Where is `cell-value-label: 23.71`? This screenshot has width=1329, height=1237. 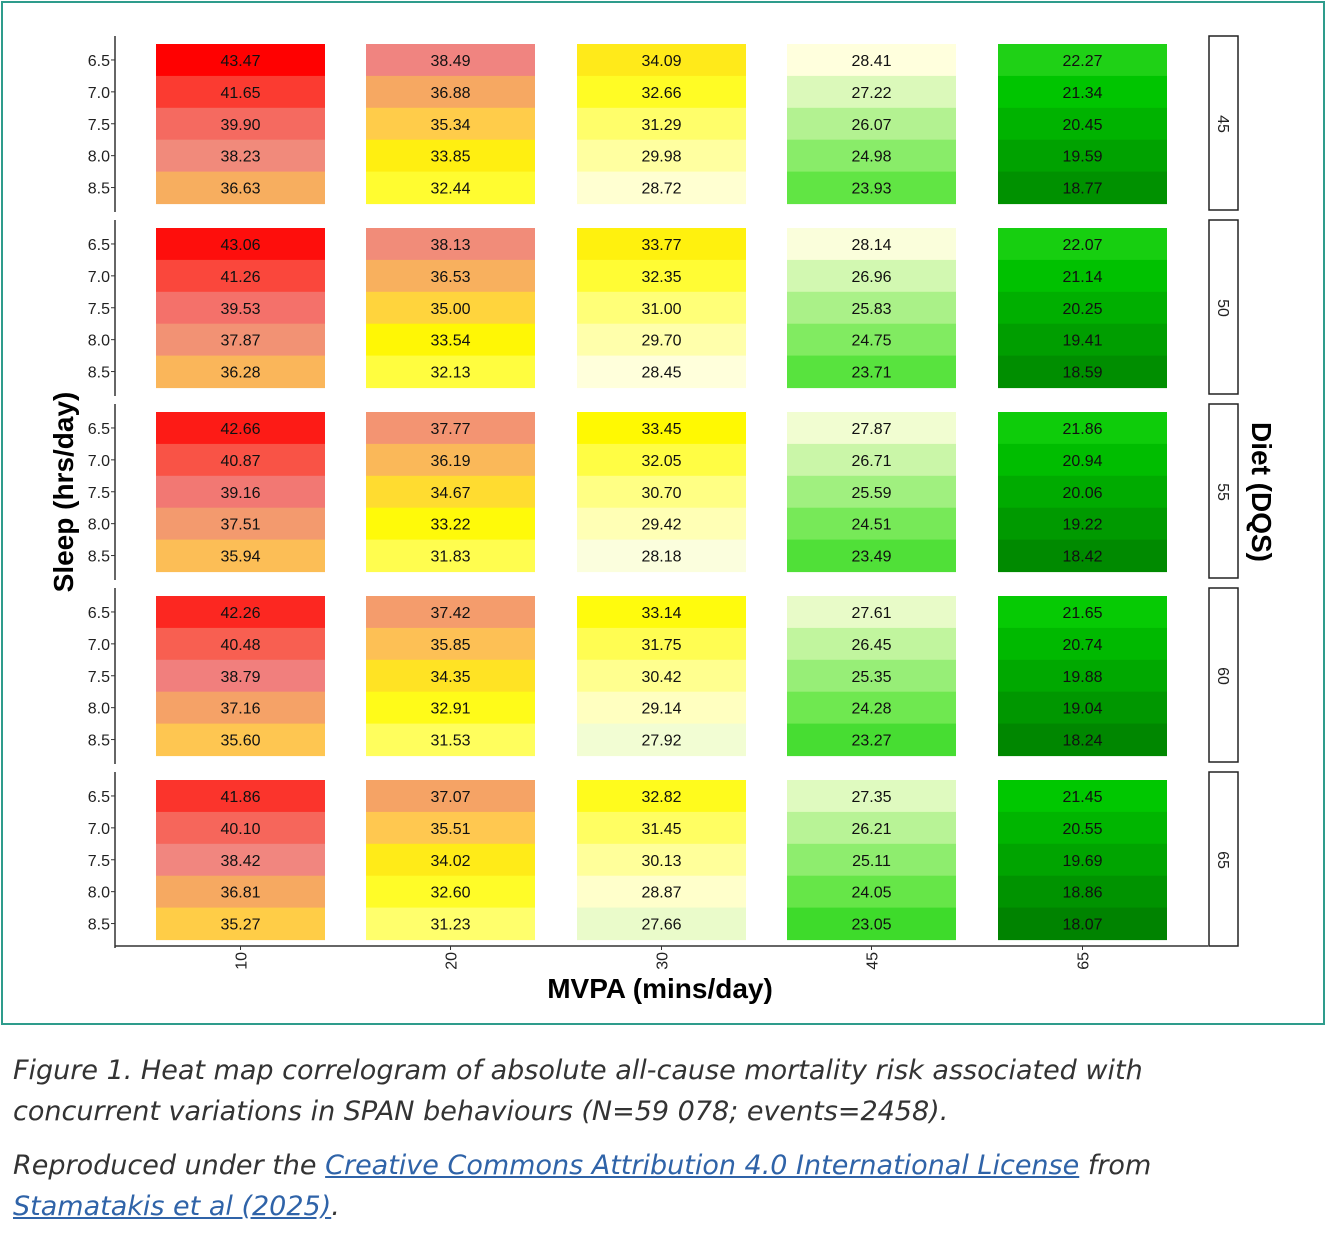 cell-value-label: 23.71 is located at coordinates (871, 373).